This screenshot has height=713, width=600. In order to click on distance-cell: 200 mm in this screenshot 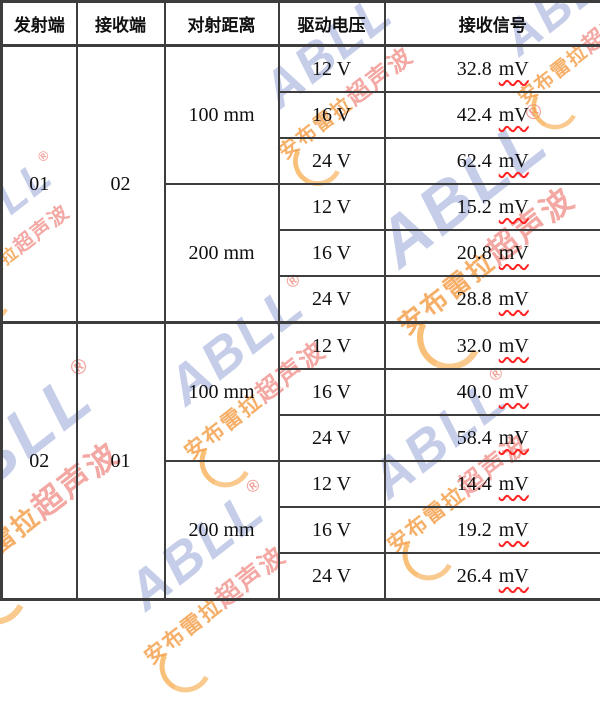, I will do `click(222, 253)`.